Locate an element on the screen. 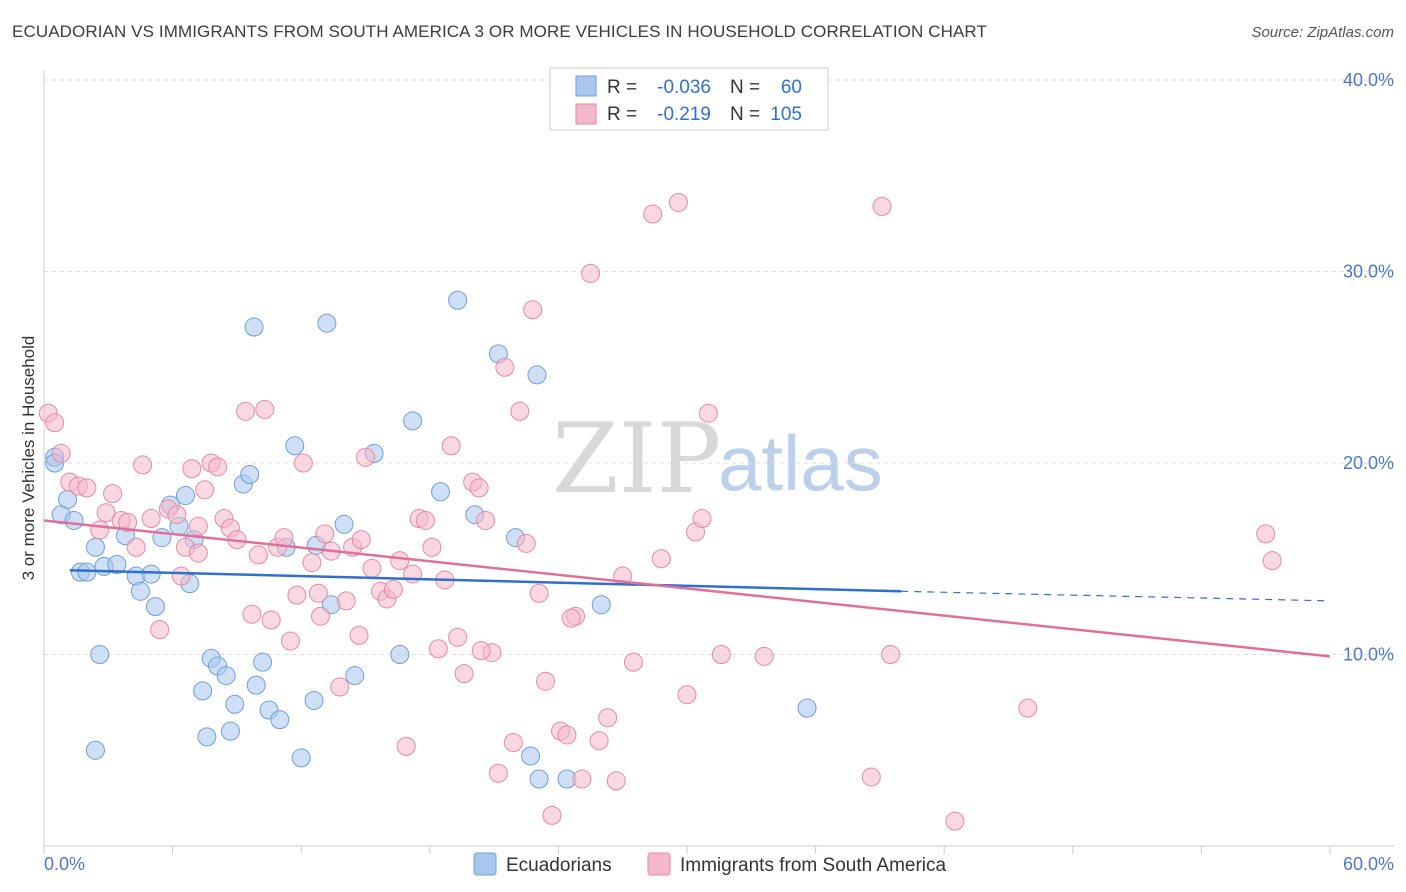  legend-swatch-immigrants is located at coordinates (586, 114).